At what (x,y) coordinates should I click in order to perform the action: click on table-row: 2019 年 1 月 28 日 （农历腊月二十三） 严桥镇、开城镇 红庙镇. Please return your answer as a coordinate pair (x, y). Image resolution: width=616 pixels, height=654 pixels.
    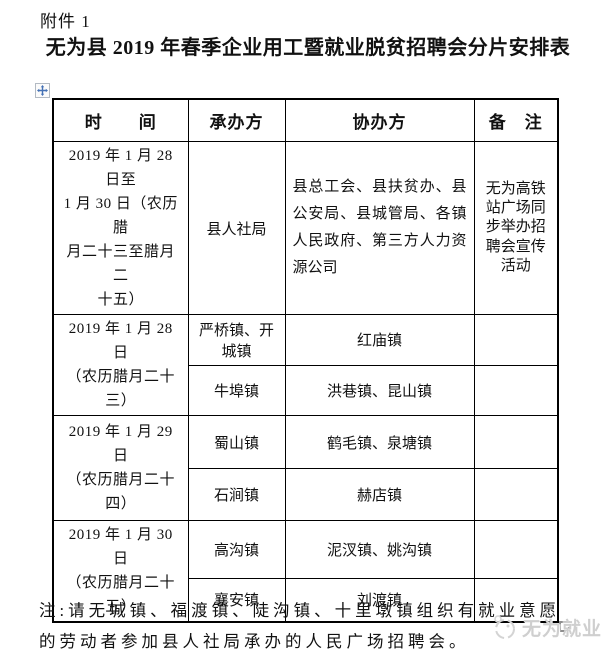
    Looking at the image, I should click on (305, 365).